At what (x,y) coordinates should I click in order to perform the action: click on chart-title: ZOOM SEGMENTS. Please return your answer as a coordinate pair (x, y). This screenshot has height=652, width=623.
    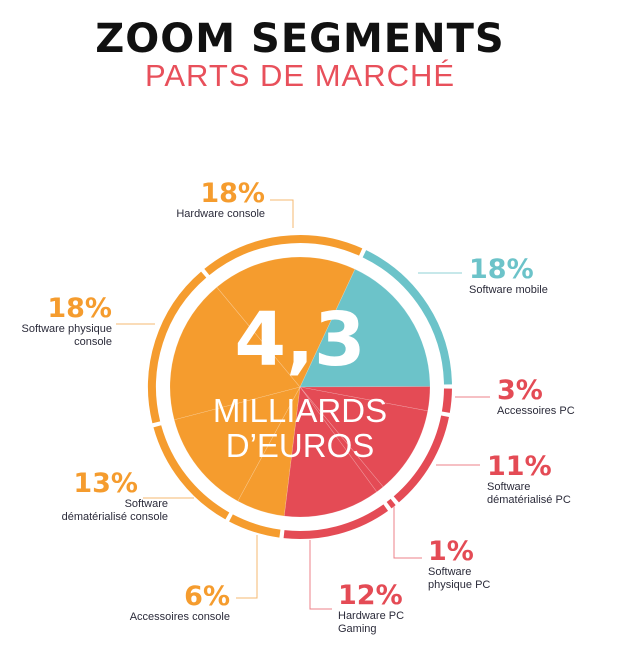
    Looking at the image, I should click on (300, 39).